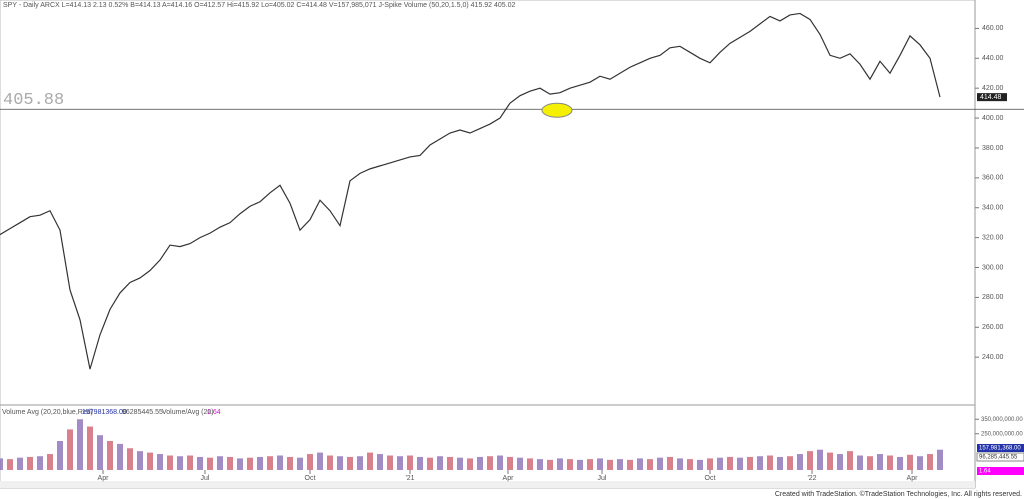 The image size is (1024, 499). Describe the element at coordinates (993, 28) in the screenshot. I see `y-tick-label: 460.00` at that location.